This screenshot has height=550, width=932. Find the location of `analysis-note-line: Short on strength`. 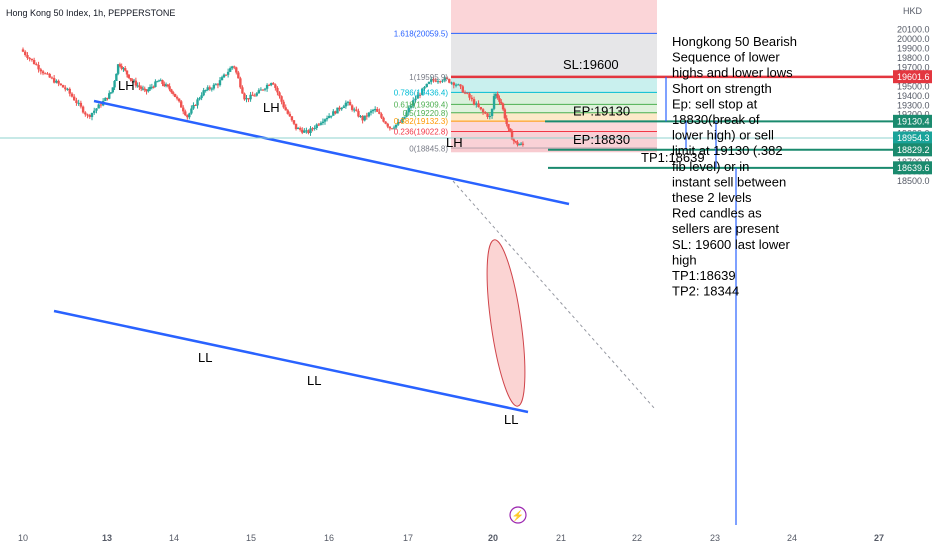

analysis-note-line: Short on strength is located at coordinates (722, 88).